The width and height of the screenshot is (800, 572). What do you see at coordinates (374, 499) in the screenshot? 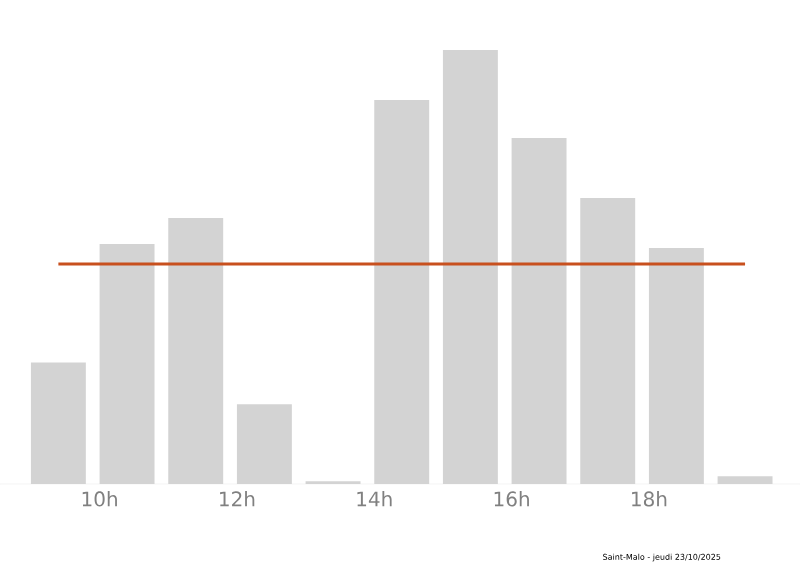
I see `x-tick-label: 14h` at bounding box center [374, 499].